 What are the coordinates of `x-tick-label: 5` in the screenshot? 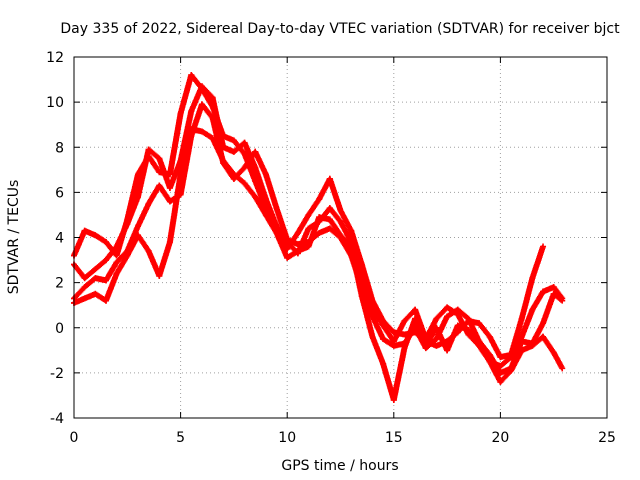 It's located at (180, 438).